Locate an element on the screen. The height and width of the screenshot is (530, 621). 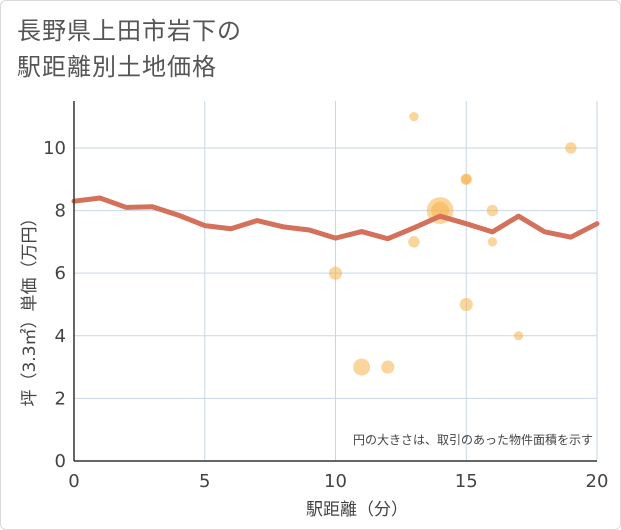
x-tick-label: 15 is located at coordinates (466, 481).